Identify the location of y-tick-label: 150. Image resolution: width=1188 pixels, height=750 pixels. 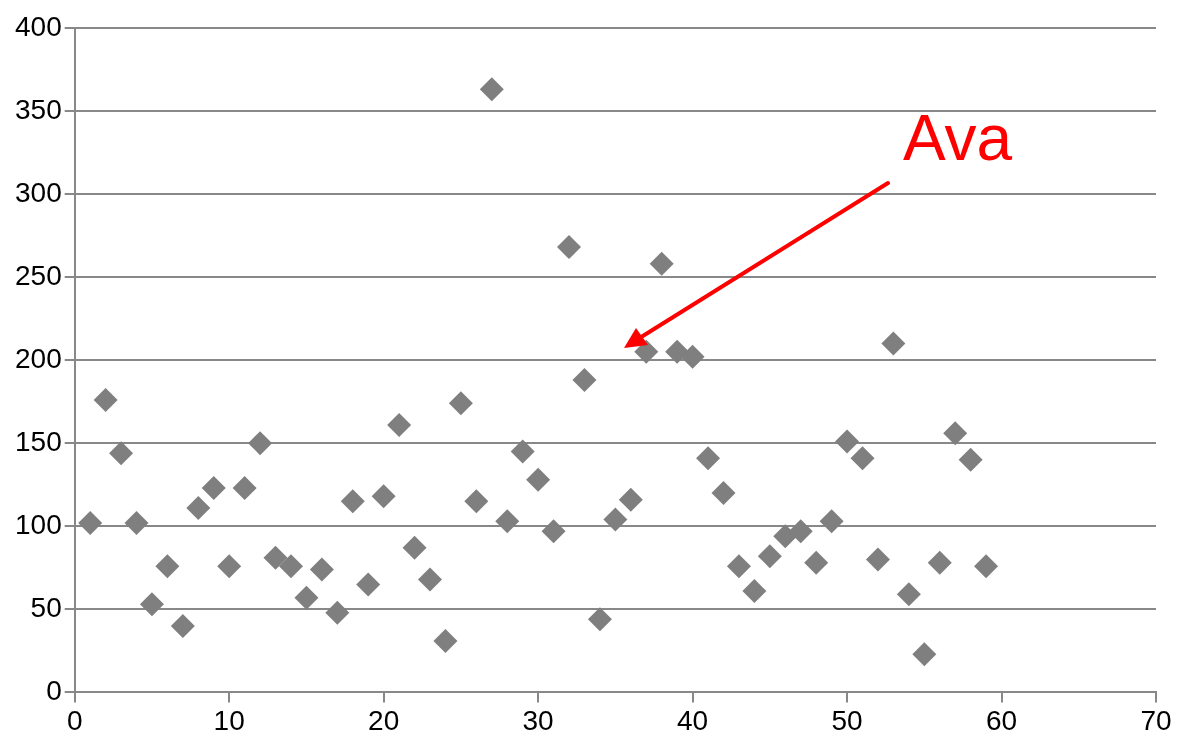
(38, 441).